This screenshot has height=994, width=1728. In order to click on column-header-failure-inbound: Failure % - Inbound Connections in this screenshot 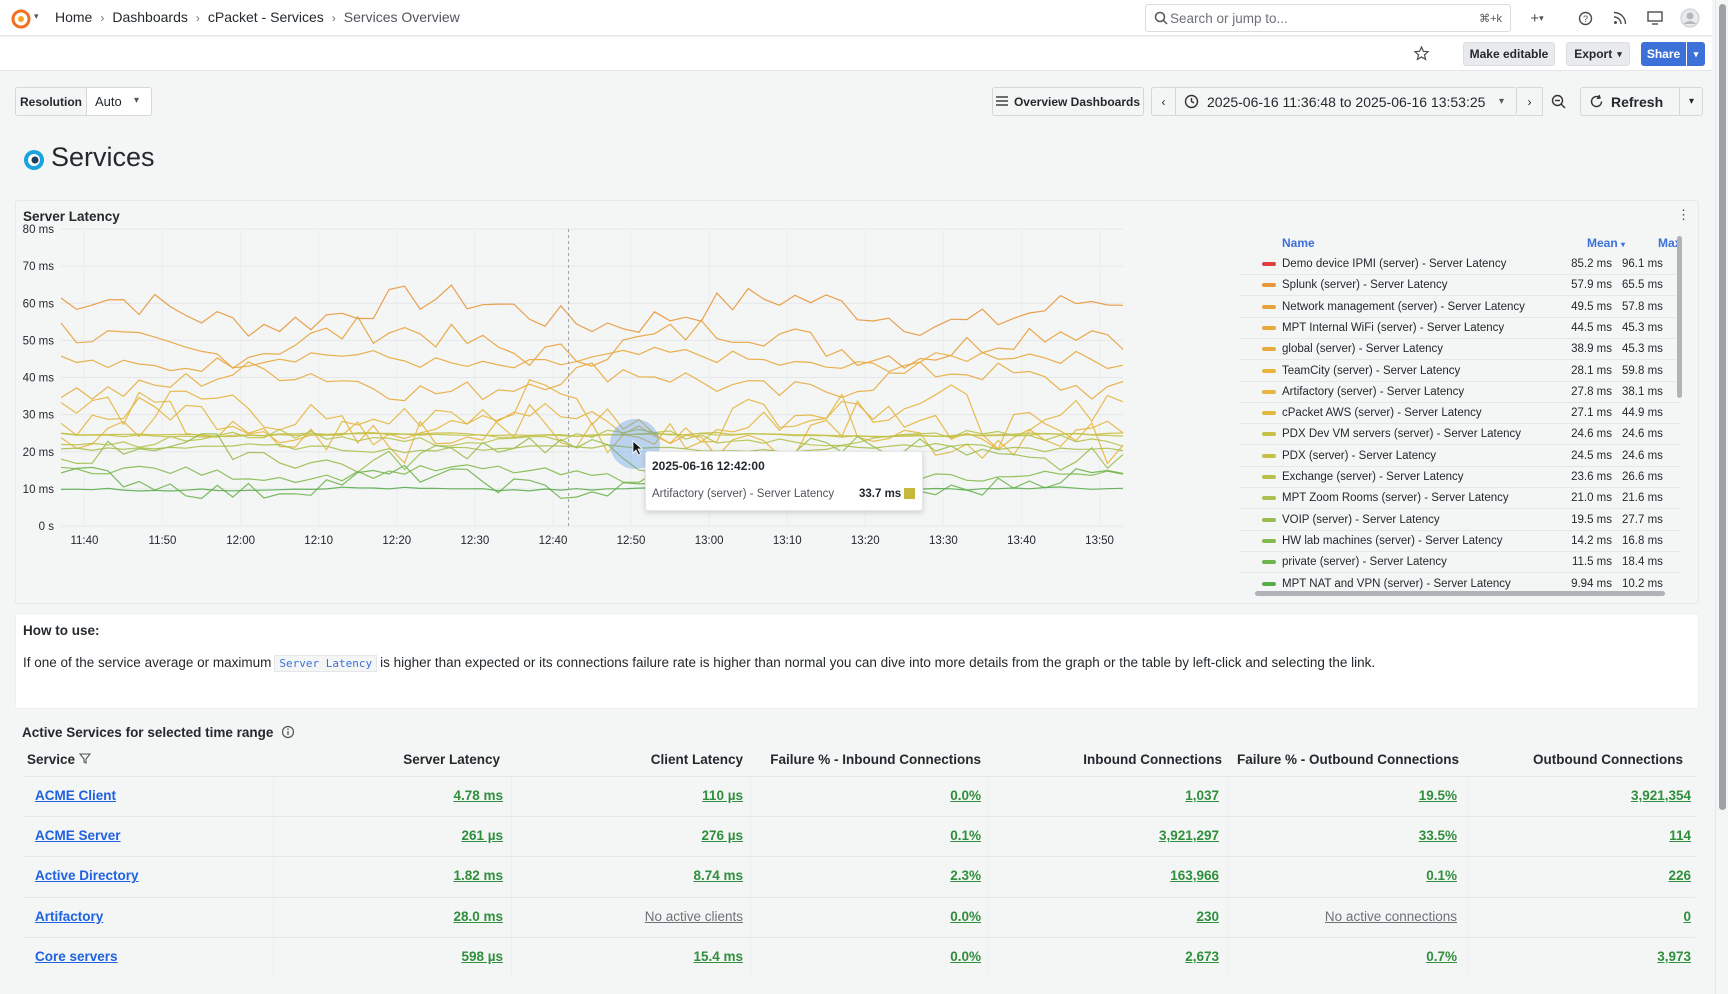, I will do `click(875, 759)`.